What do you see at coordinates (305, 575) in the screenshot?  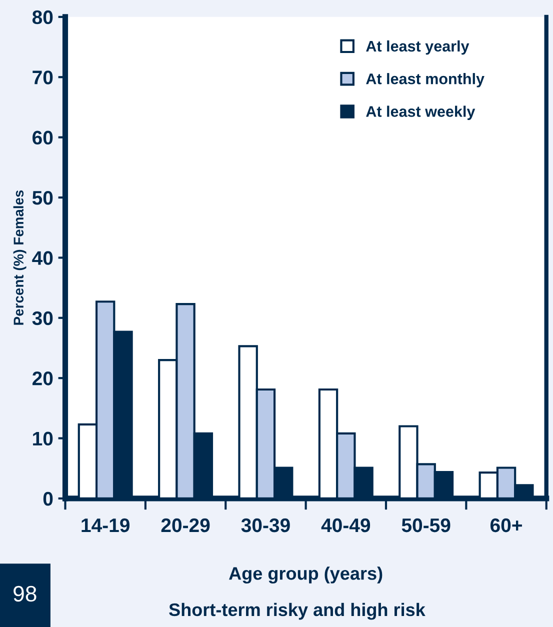 I see `x-axis-title: Age group (years)` at bounding box center [305, 575].